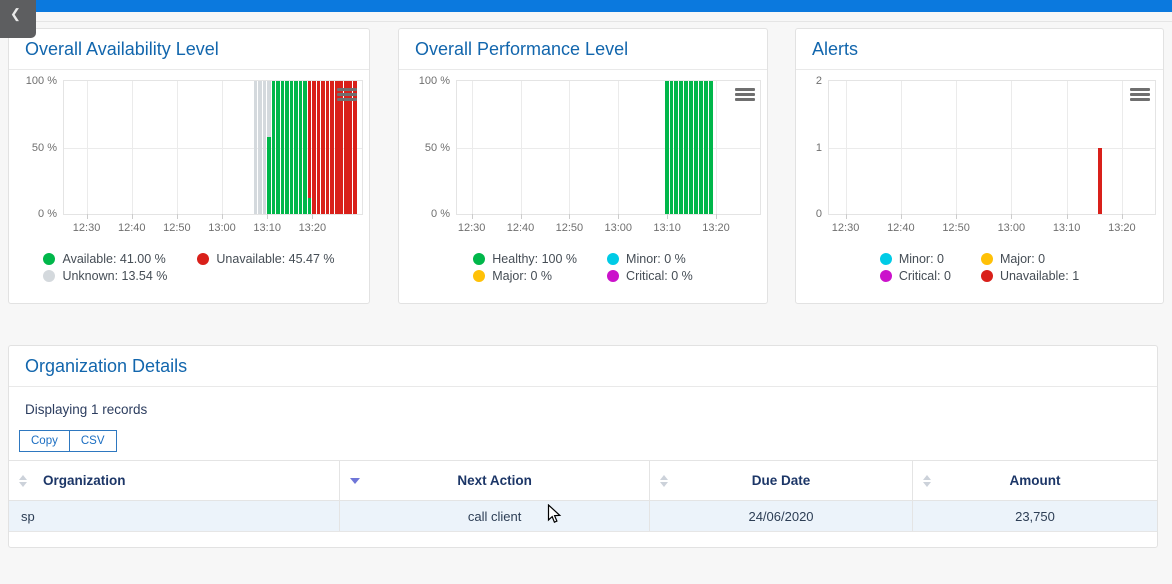 The image size is (1172, 584). I want to click on chevron-left-icon: ❮, so click(15, 13).